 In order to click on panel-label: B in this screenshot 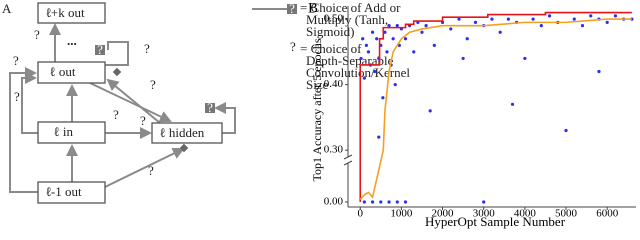, I will do `click(313, 8)`.